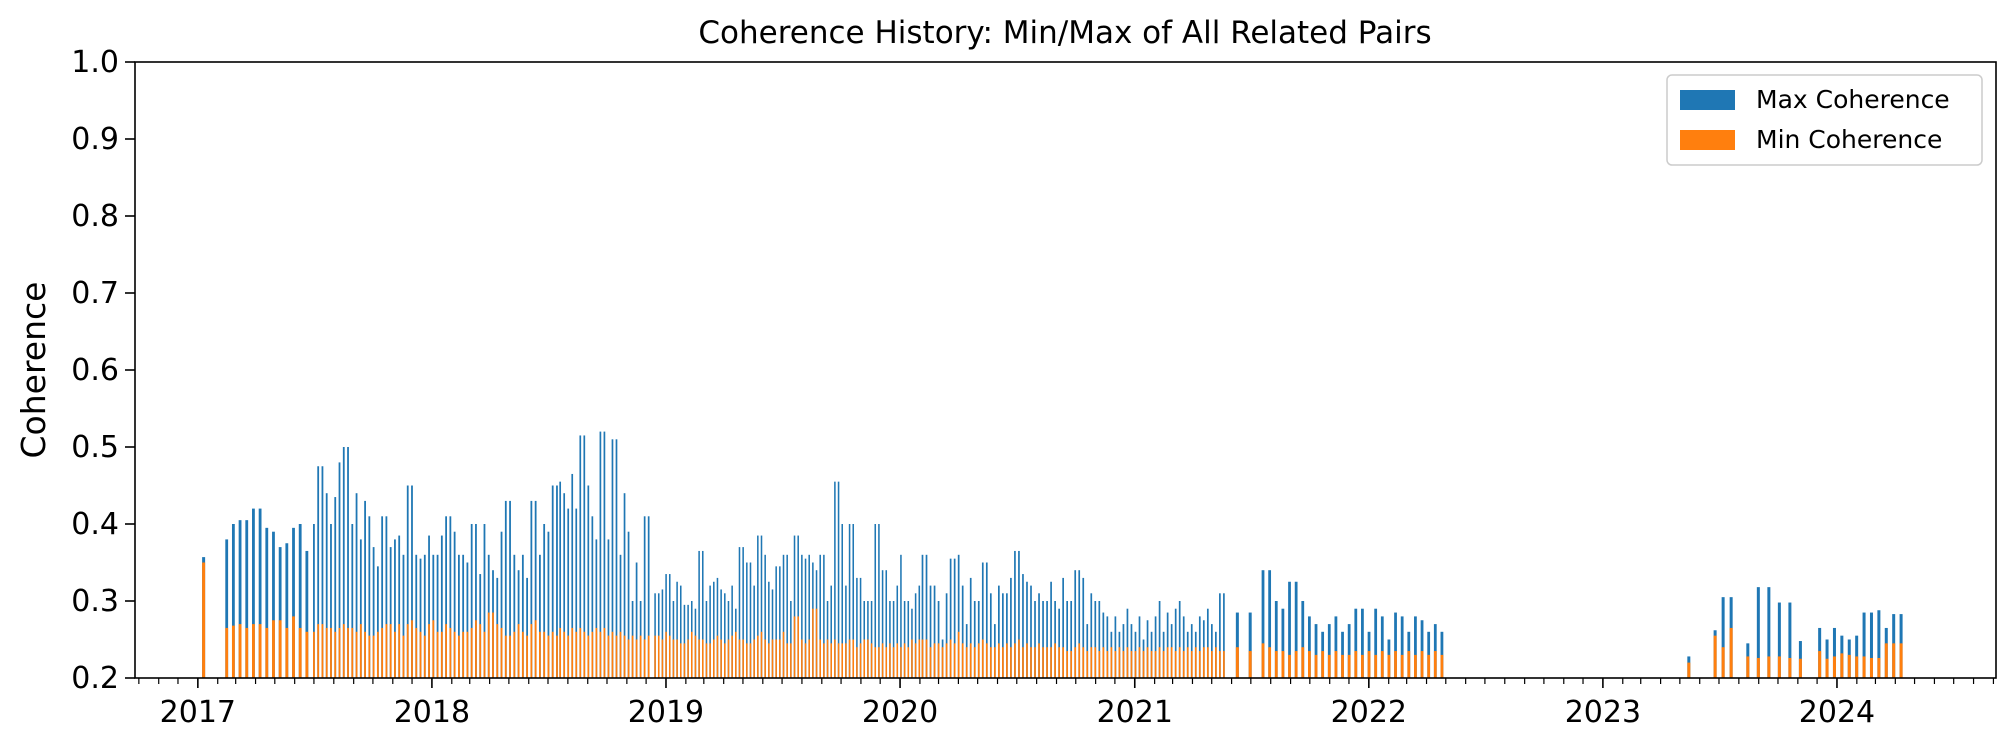  Describe the element at coordinates (95, 62) in the screenshot. I see `y-tick-label: 1.0` at that location.